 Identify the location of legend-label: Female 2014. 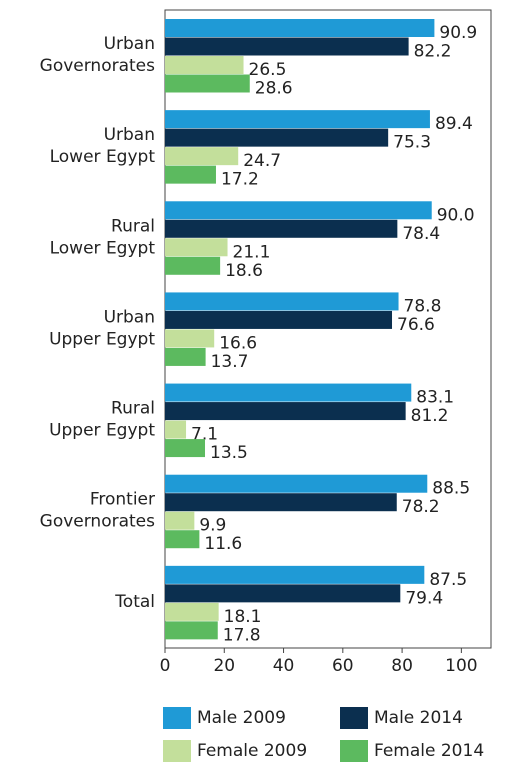
(429, 751).